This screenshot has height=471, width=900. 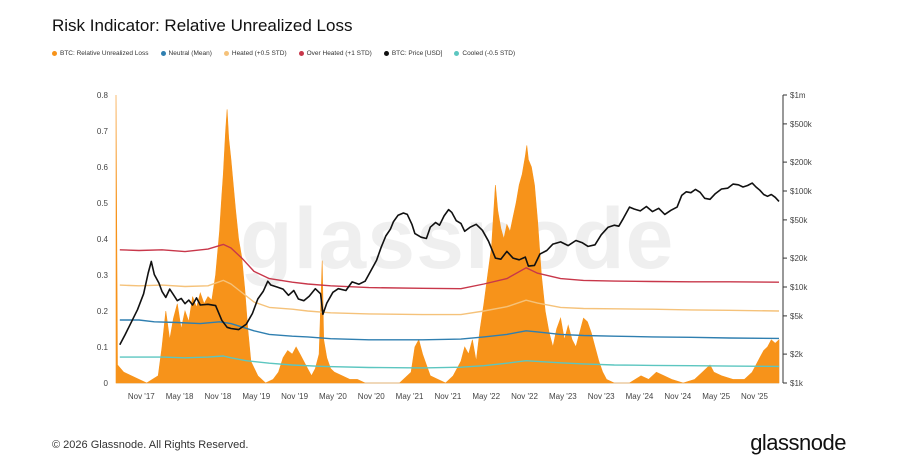 I want to click on x-tick-label: May '23, so click(x=563, y=396).